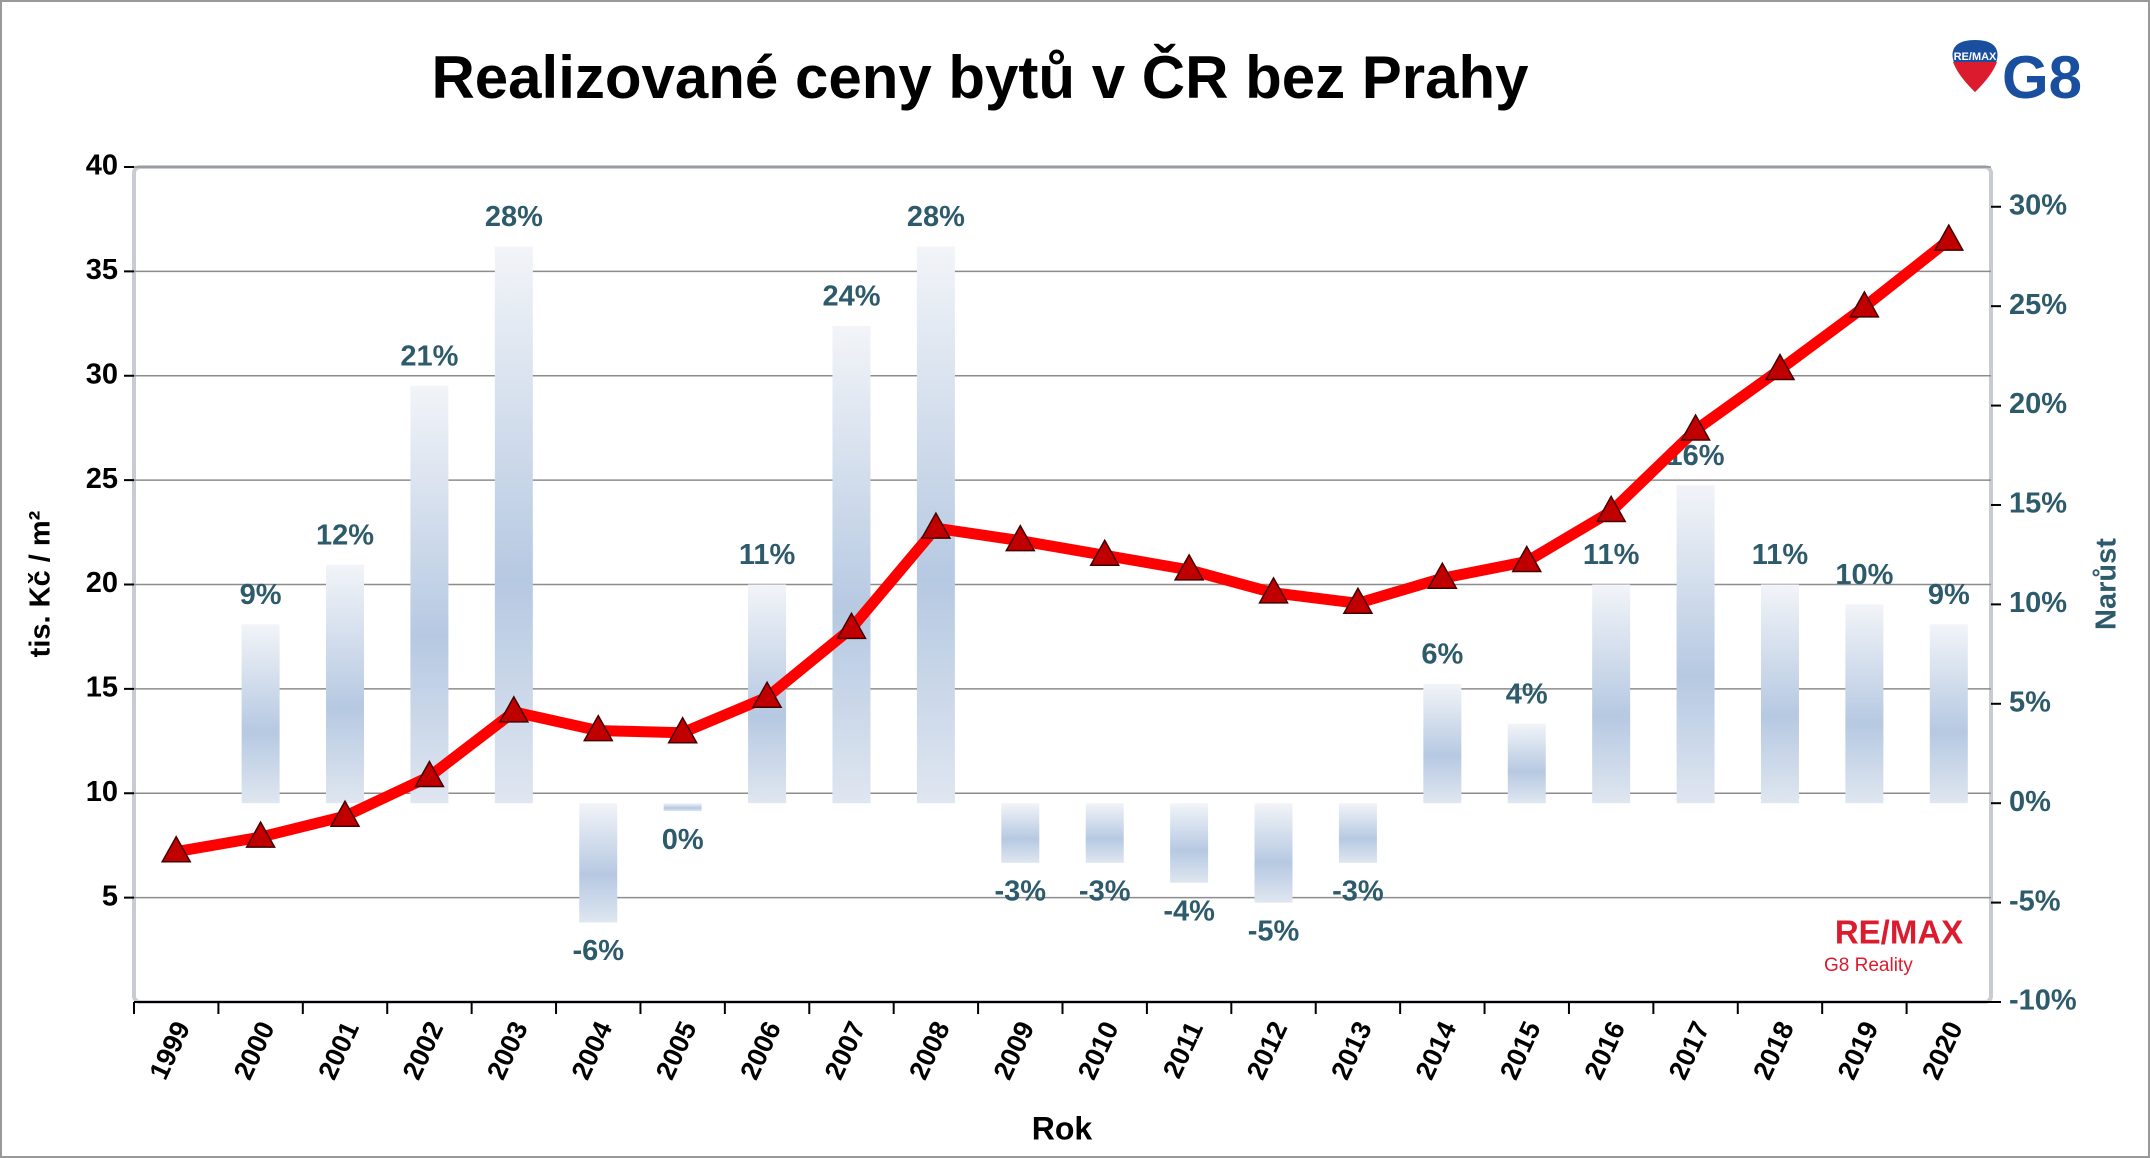  What do you see at coordinates (102, 479) in the screenshot?
I see `y-tick-label: 25` at bounding box center [102, 479].